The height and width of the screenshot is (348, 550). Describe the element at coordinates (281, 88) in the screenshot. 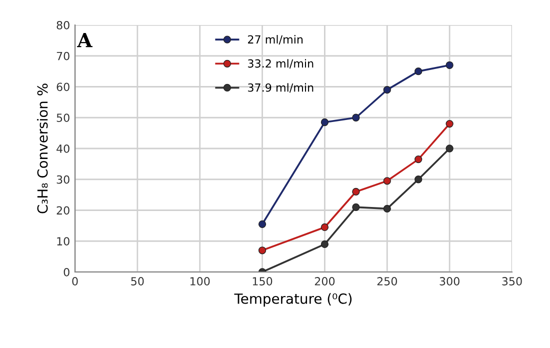

I see `legend-label: 37.9 ml/min` at that location.